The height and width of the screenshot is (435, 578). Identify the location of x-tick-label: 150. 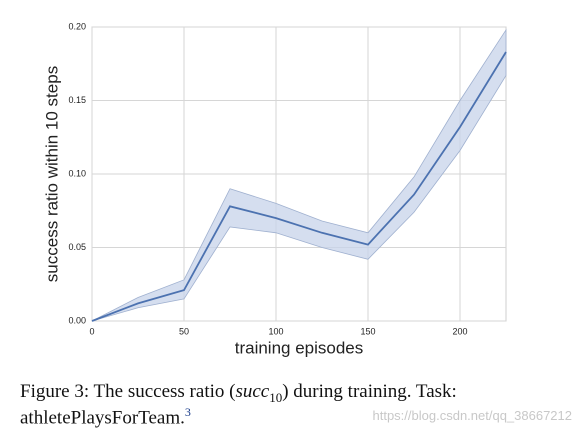
(367, 331).